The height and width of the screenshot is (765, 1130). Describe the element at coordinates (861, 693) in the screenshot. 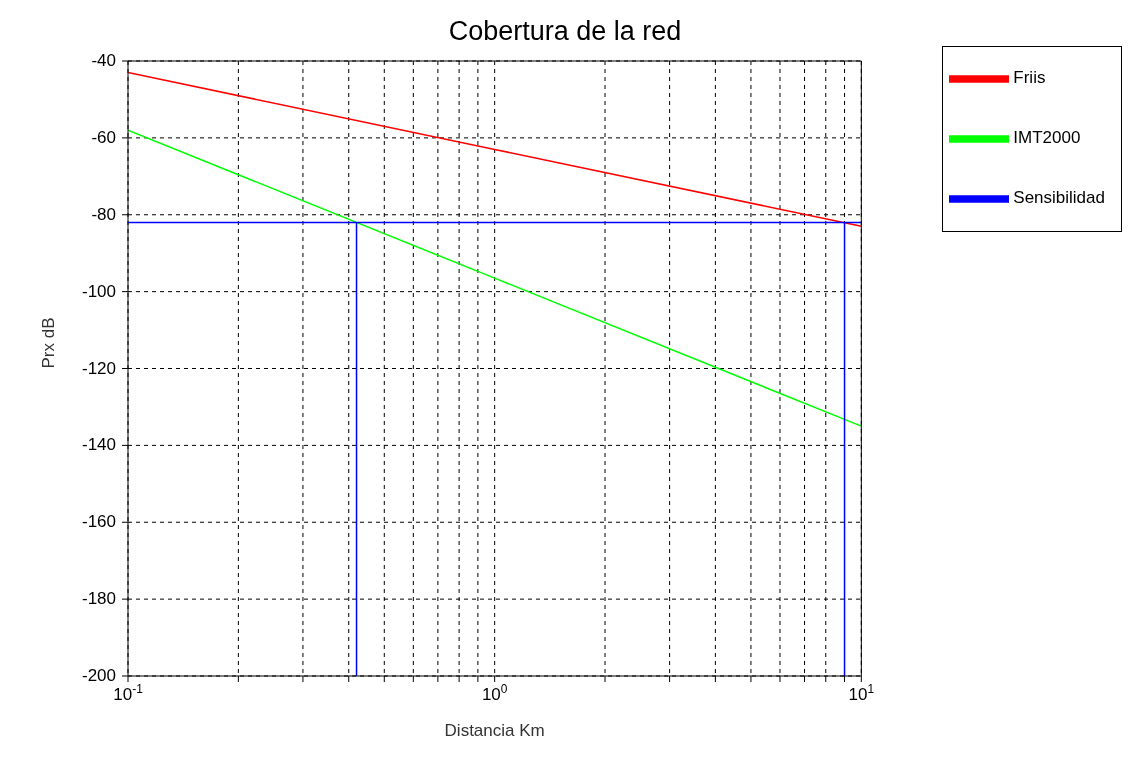

I see `x-tick-label: 10$^{1}$` at that location.